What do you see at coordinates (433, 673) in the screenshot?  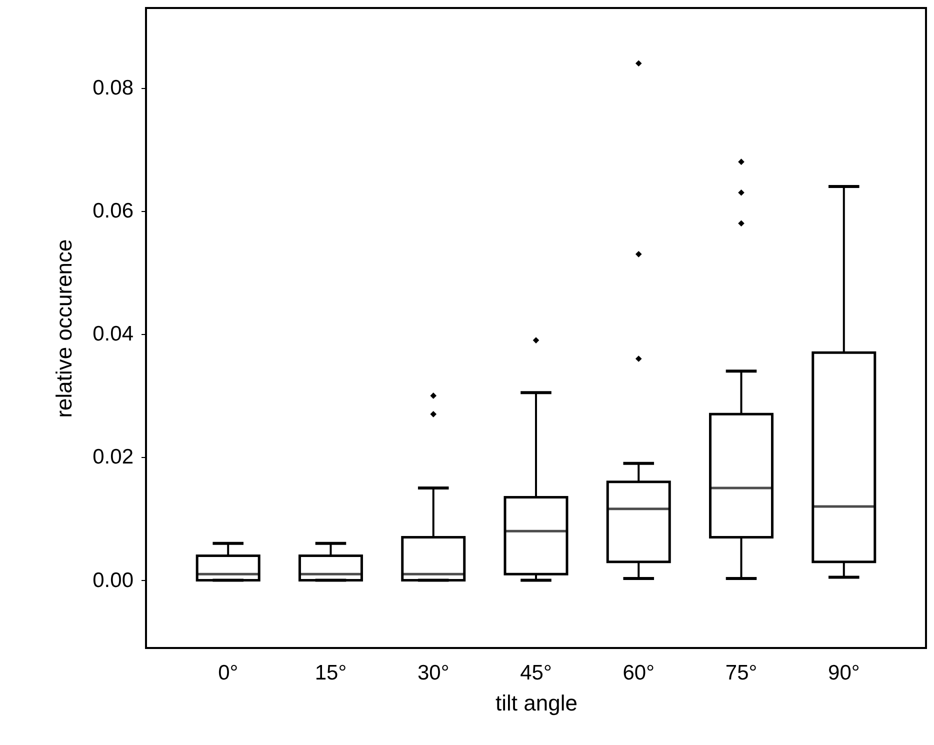 I see `x-tick-label: 30°` at bounding box center [433, 673].